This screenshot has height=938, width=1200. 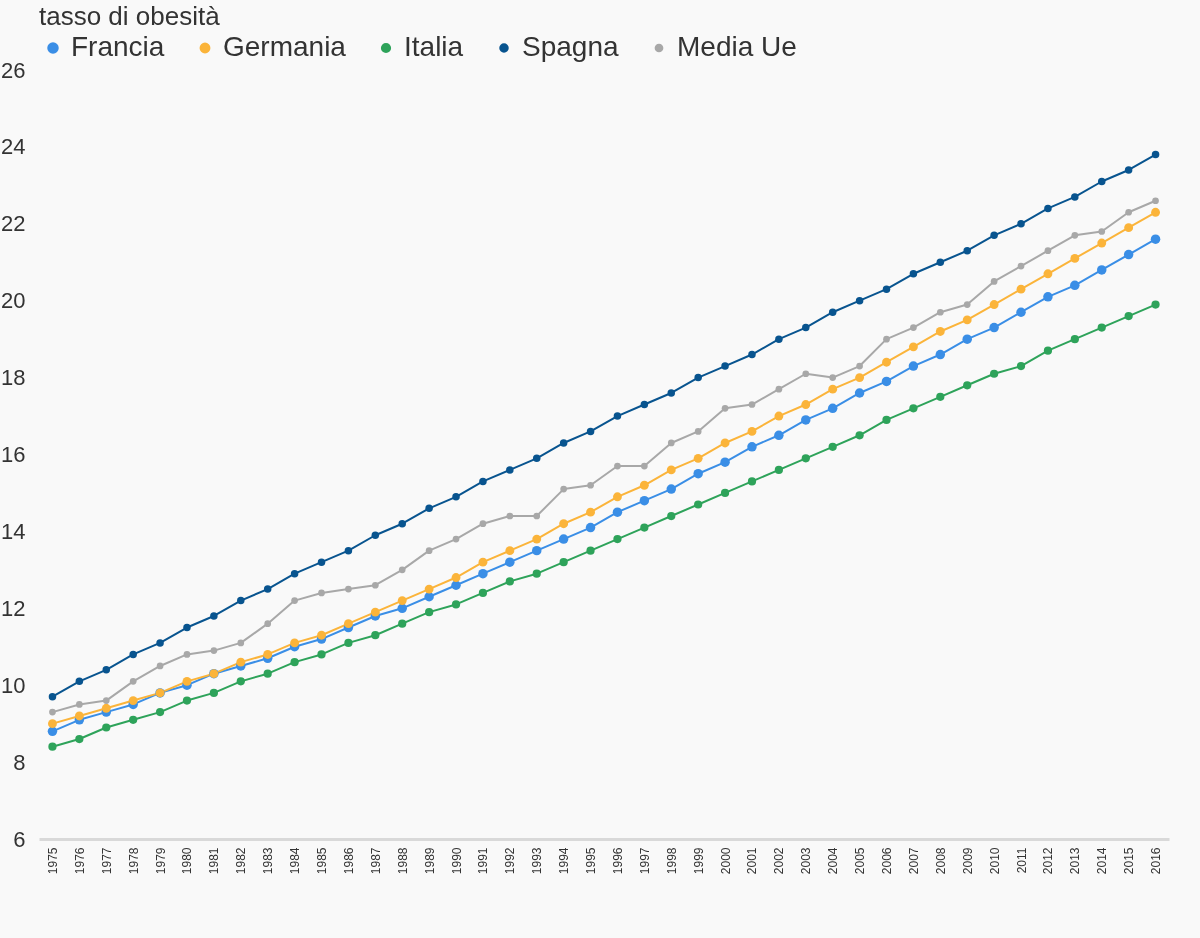 What do you see at coordinates (13, 378) in the screenshot?
I see `y-tick-label: 18` at bounding box center [13, 378].